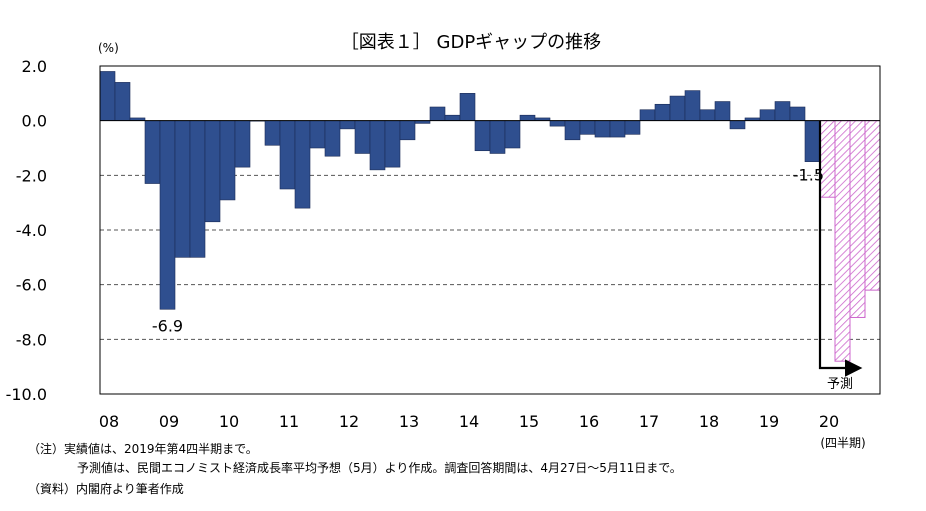 This screenshot has width=926, height=511. I want to click on x-tick-label: 13, so click(409, 421).